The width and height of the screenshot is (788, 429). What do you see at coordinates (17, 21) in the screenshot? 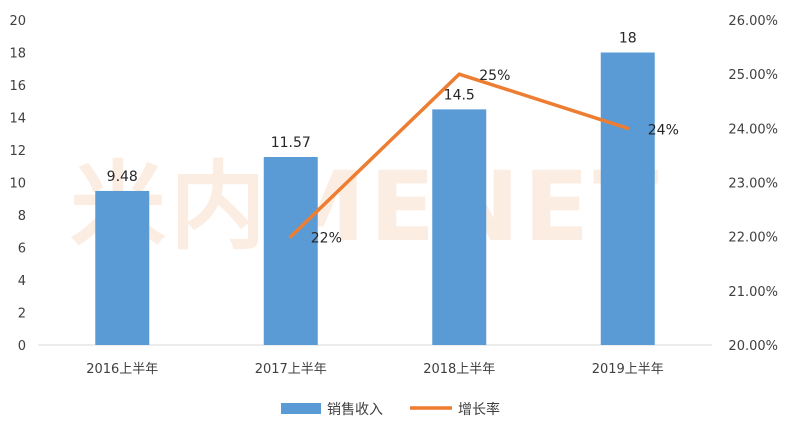
I see `left-tick-label: 20` at bounding box center [17, 21].